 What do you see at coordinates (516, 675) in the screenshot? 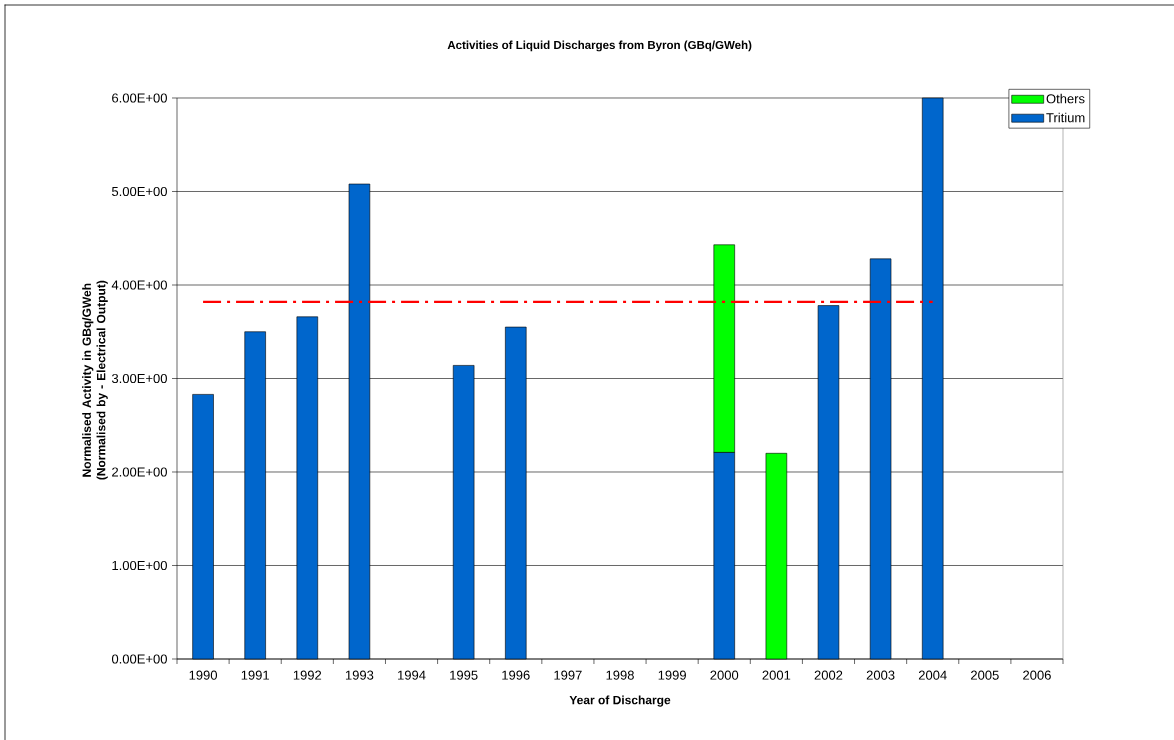
I see `x-tick-label: 1996` at bounding box center [516, 675].